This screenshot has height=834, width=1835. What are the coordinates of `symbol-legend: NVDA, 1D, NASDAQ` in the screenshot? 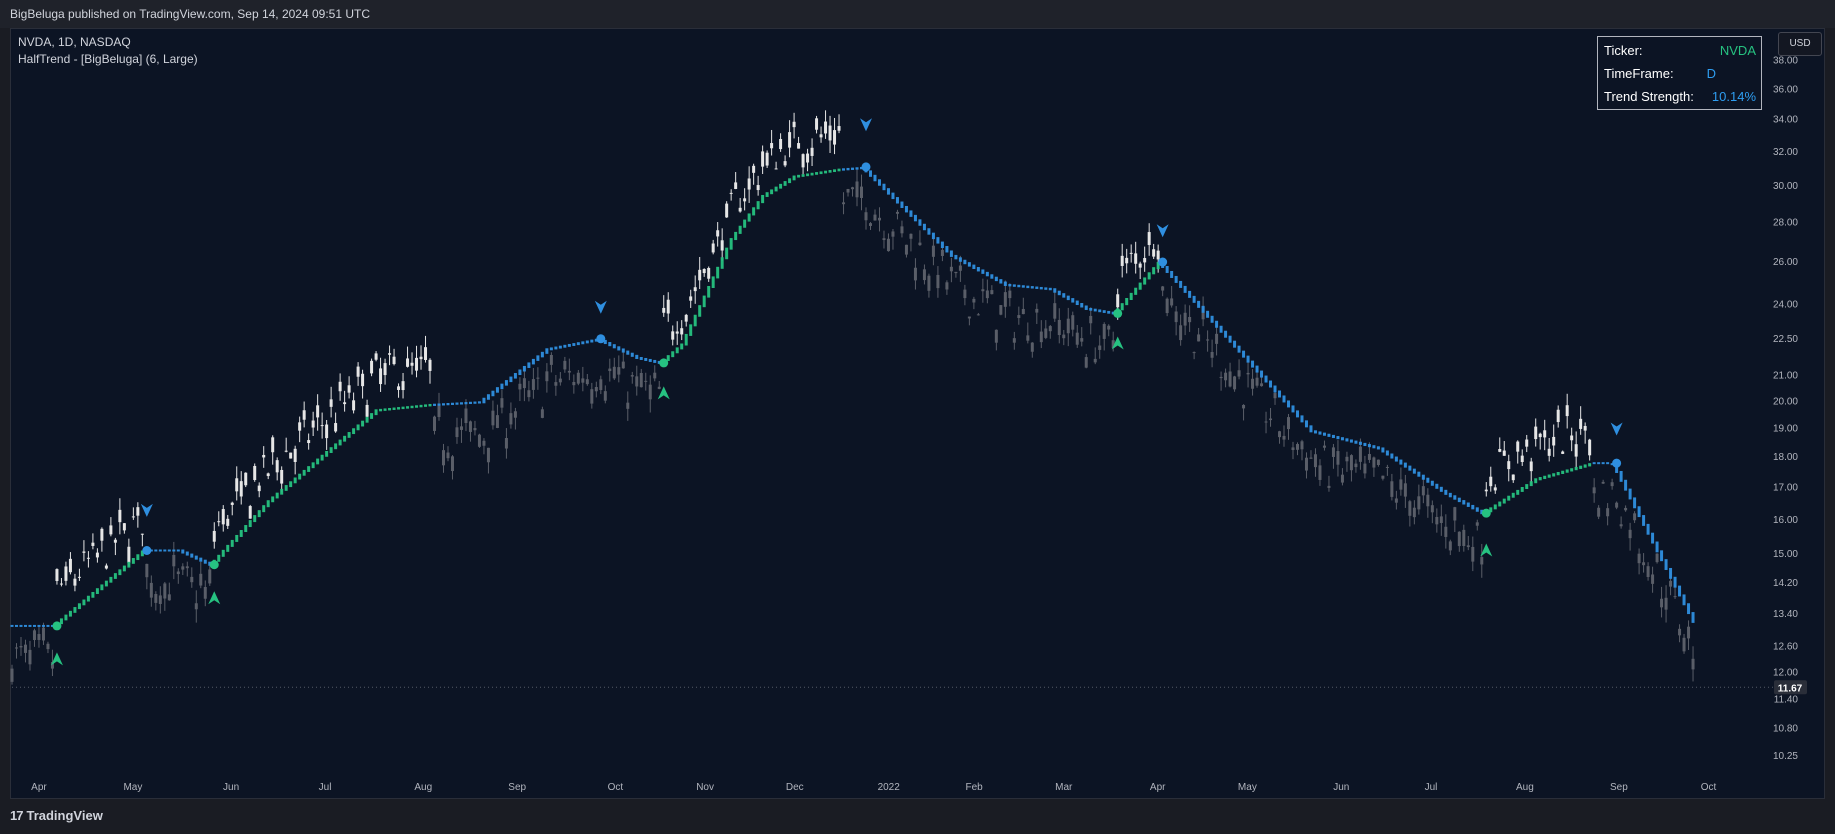 It's located at (74, 42).